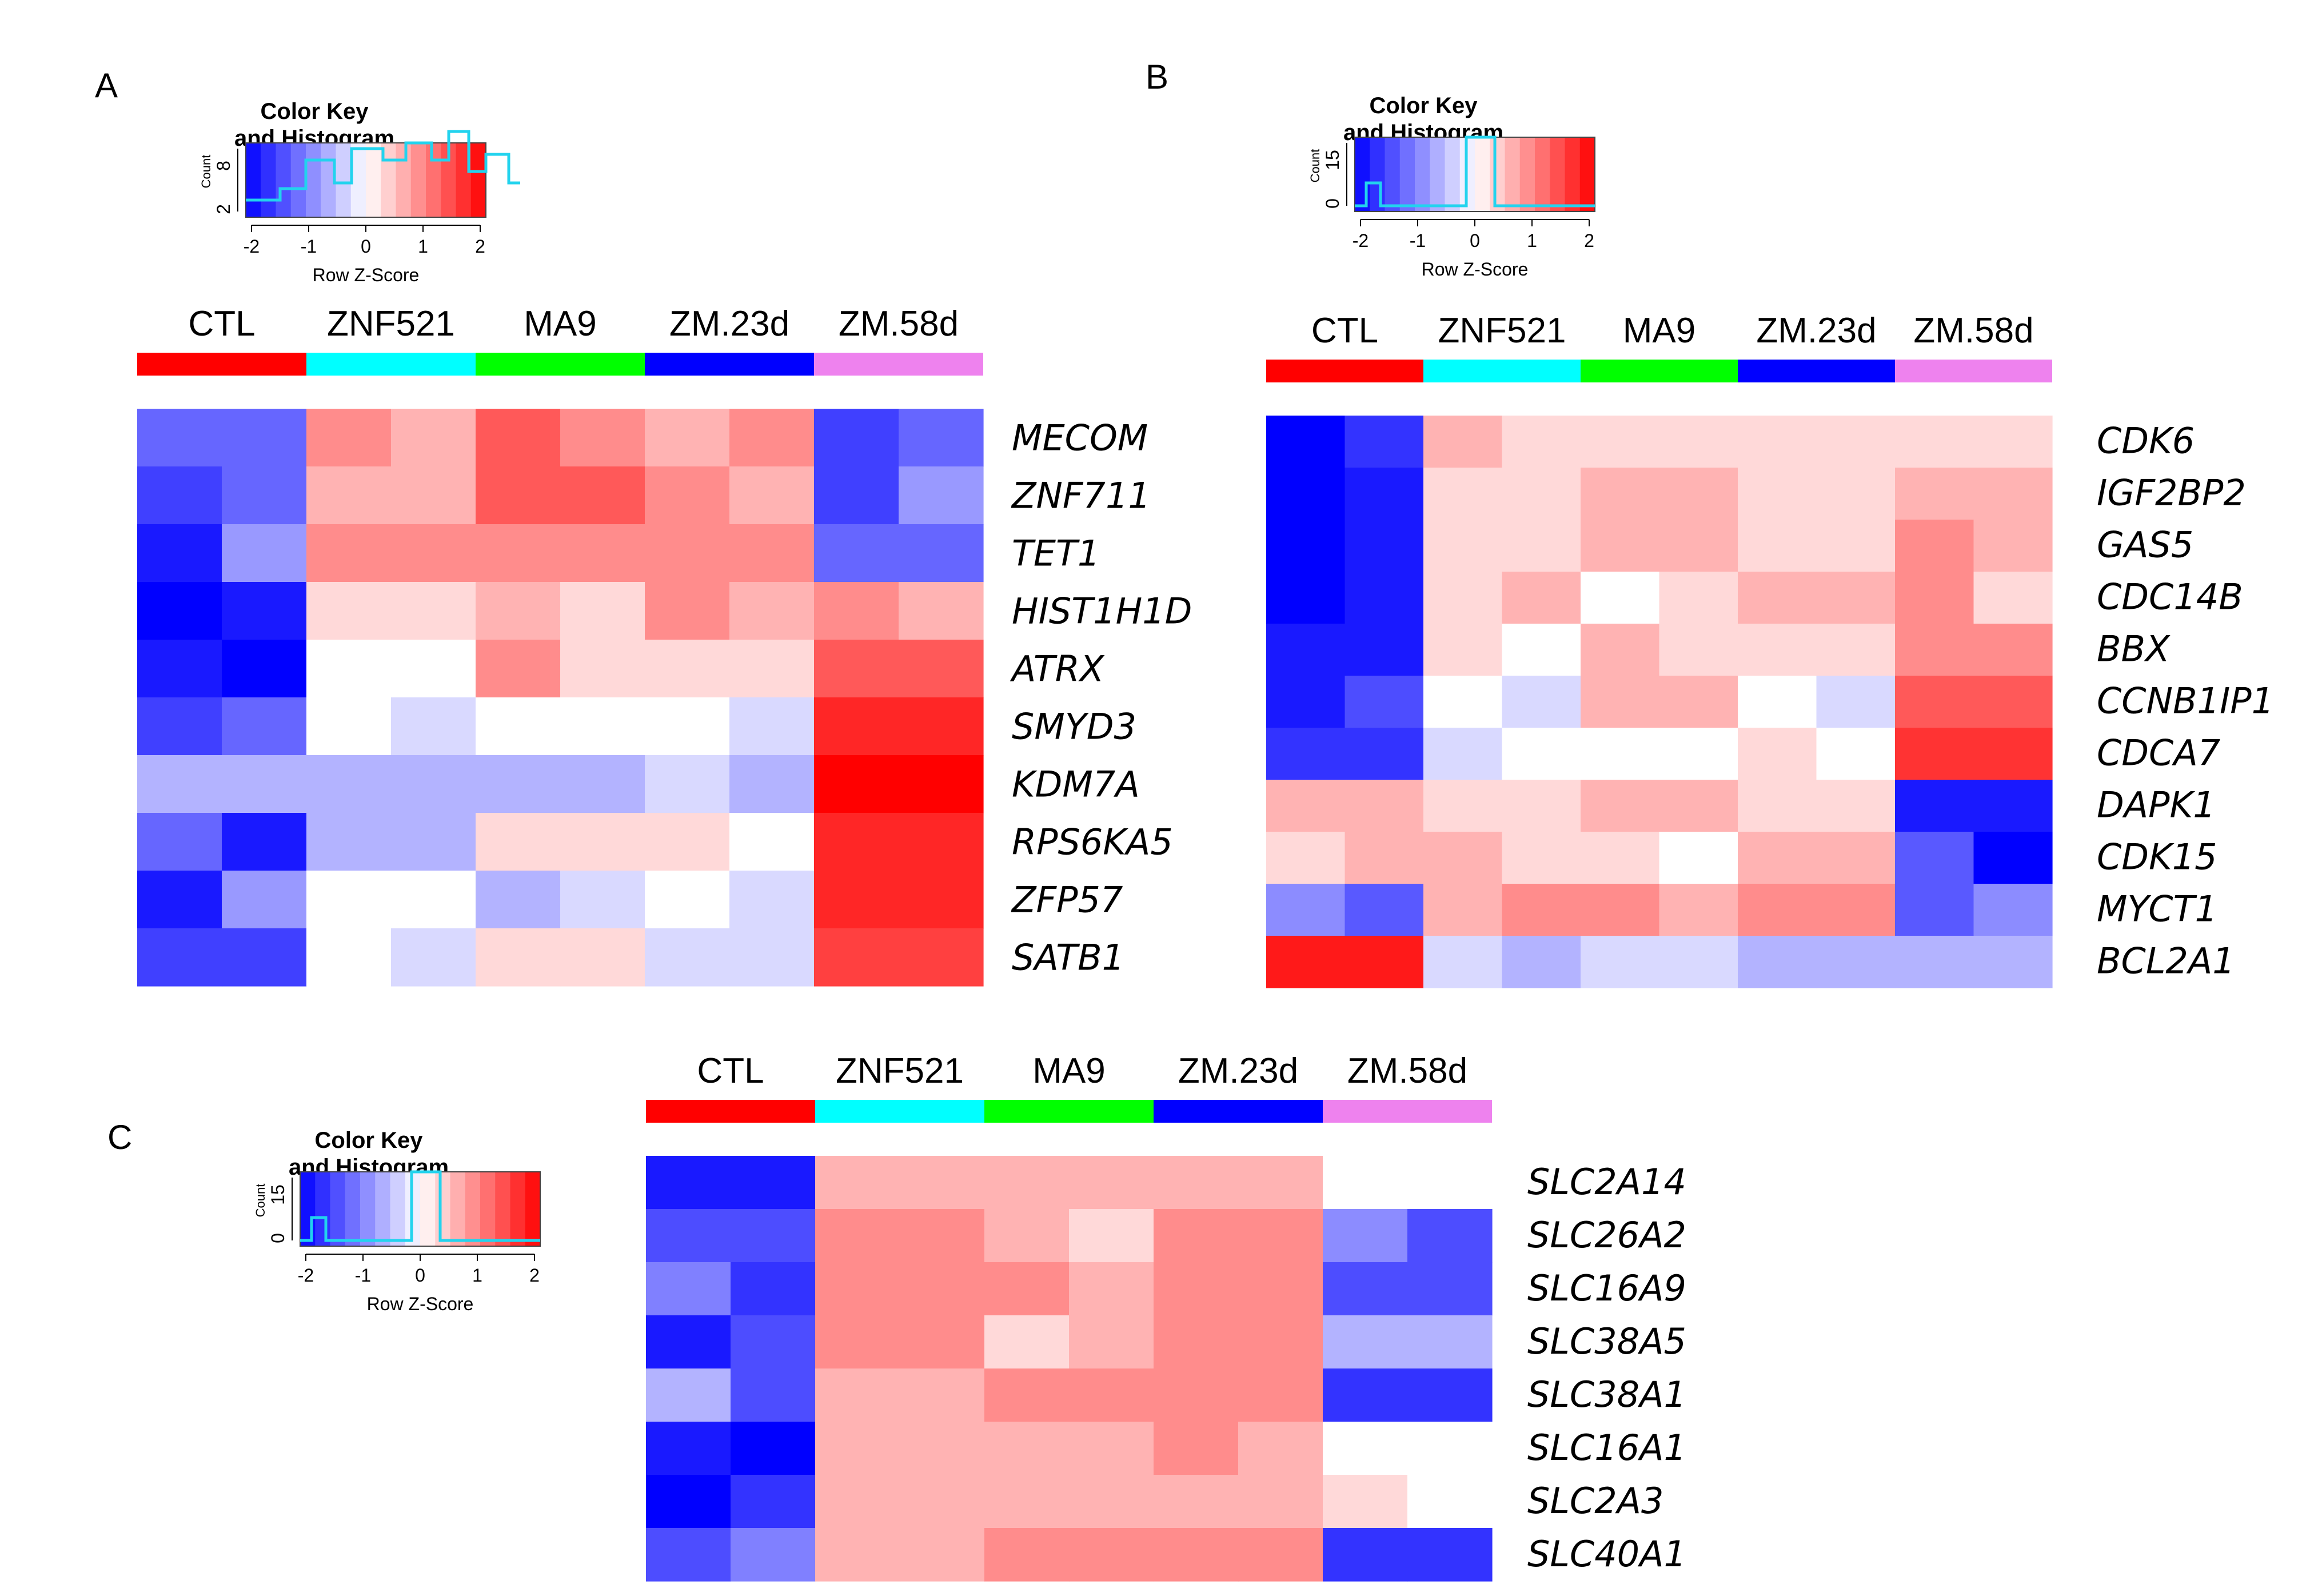  What do you see at coordinates (420, 1304) in the screenshot?
I see `color-key-xlabel: Row Z-Score` at bounding box center [420, 1304].